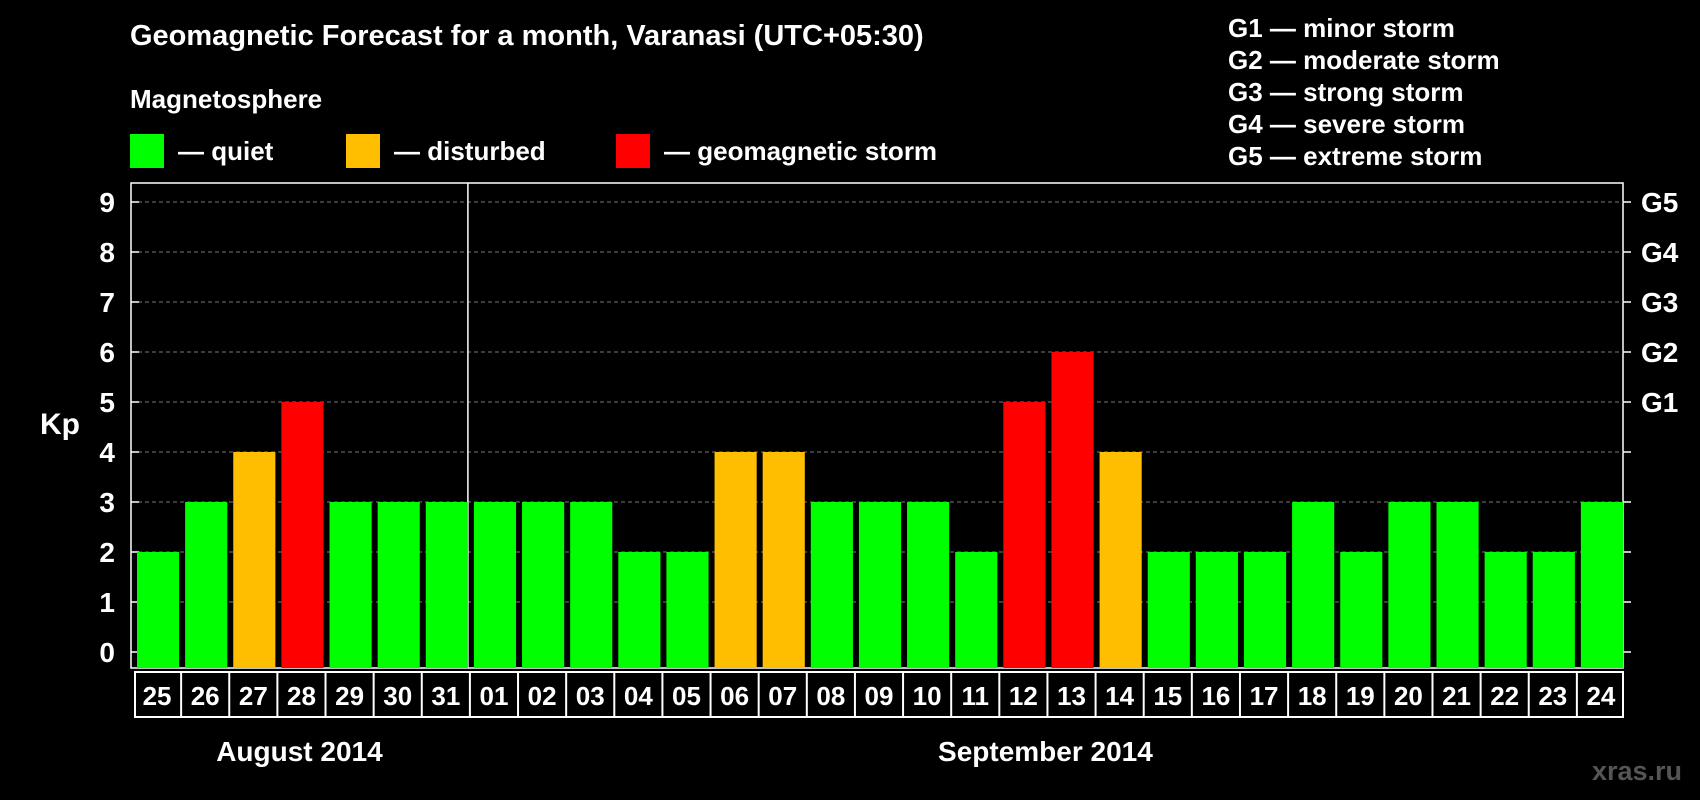  I want to click on y-tick-label: 6, so click(107, 352).